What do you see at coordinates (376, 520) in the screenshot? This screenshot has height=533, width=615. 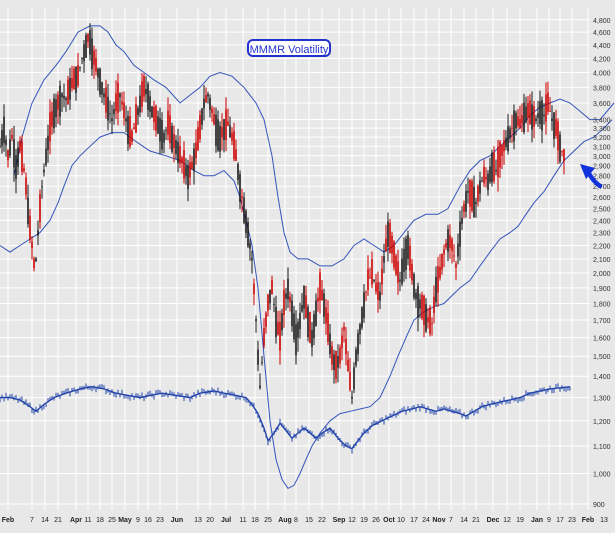 I see `x-tick-label: 26` at bounding box center [376, 520].